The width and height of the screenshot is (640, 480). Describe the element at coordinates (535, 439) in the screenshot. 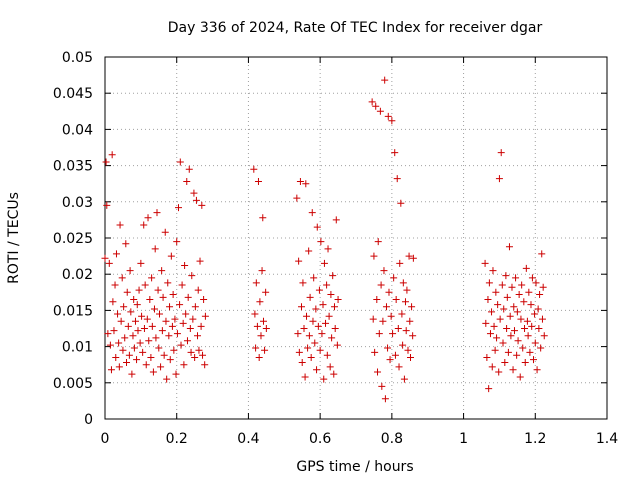

I see `x-tick-label: 1.2` at that location.